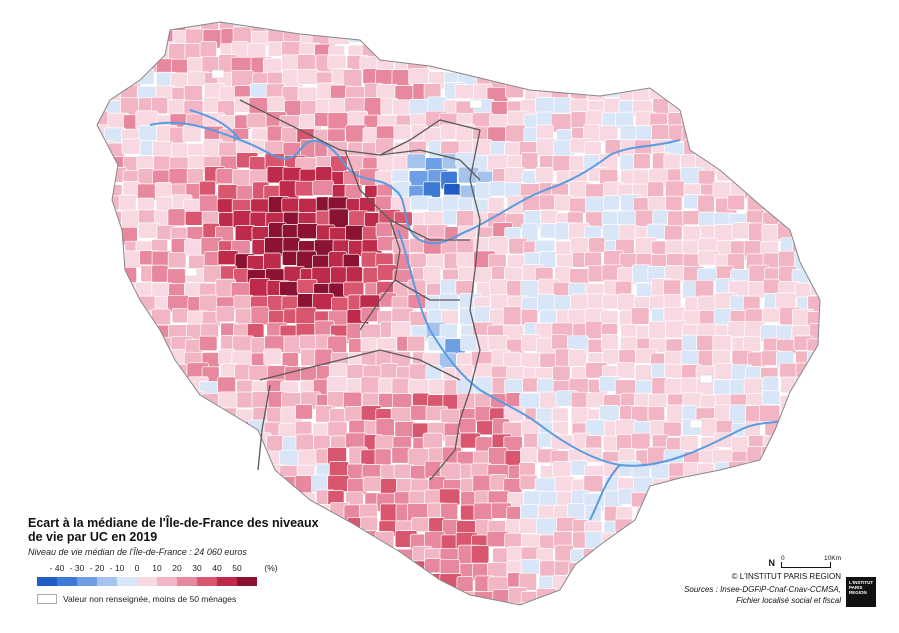  I want to click on legend-color-bar, so click(147, 581).